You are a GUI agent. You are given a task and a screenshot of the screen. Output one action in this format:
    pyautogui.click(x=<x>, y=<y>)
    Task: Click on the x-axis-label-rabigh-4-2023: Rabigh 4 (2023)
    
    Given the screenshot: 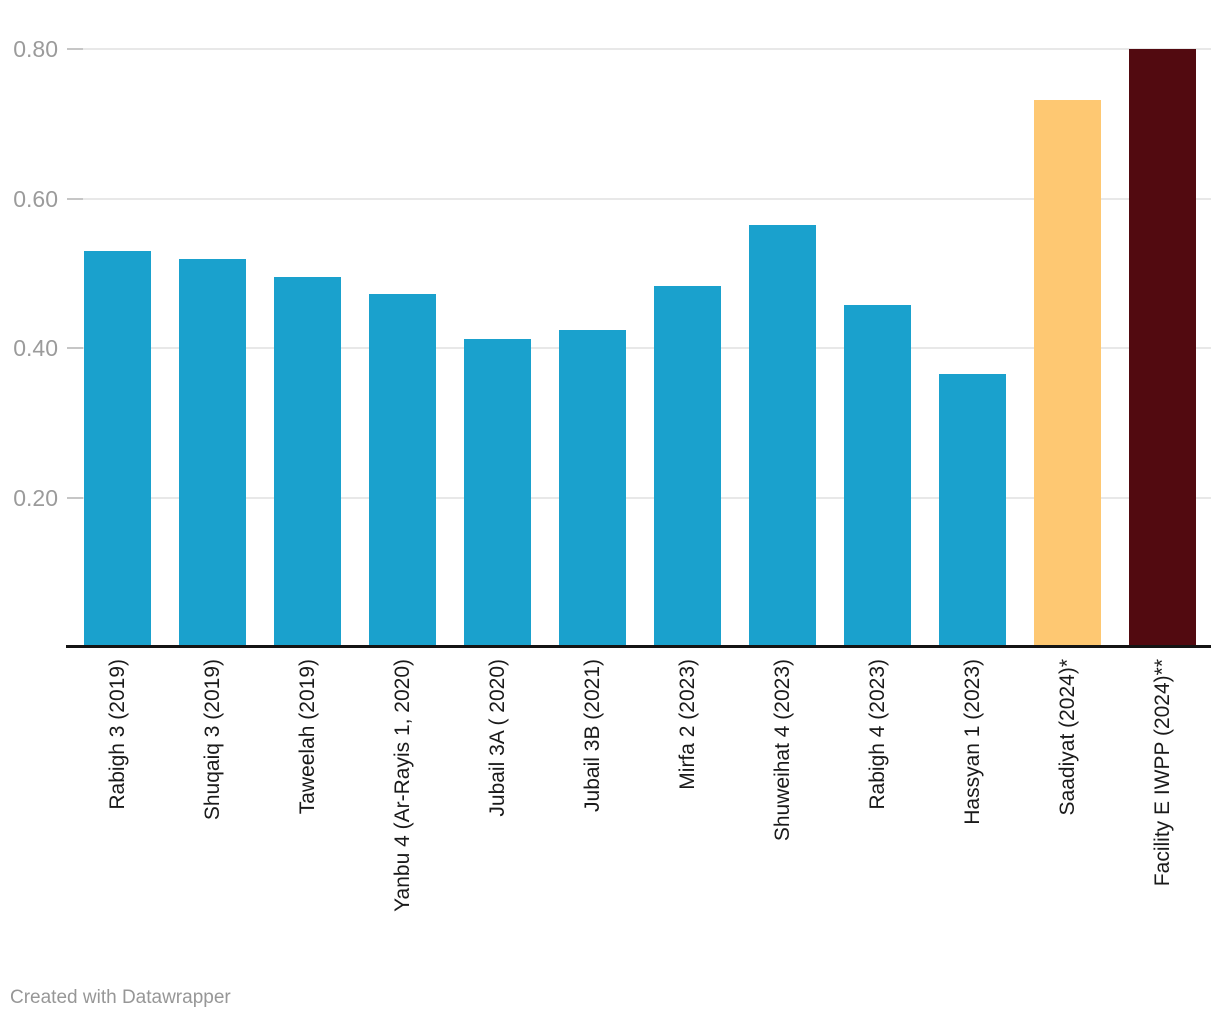 What is the action you would take?
    pyautogui.click(x=877, y=734)
    